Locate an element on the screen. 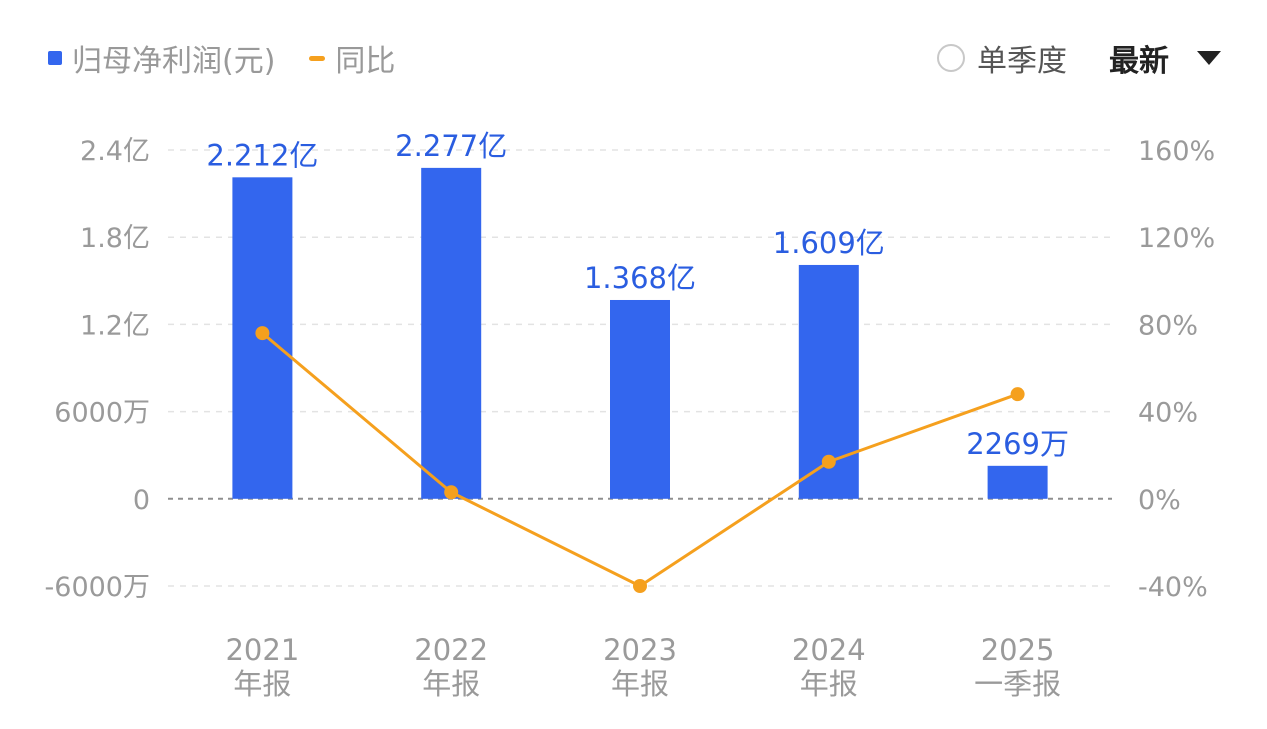  sort-dropdown: 最新 is located at coordinates (1165, 58).